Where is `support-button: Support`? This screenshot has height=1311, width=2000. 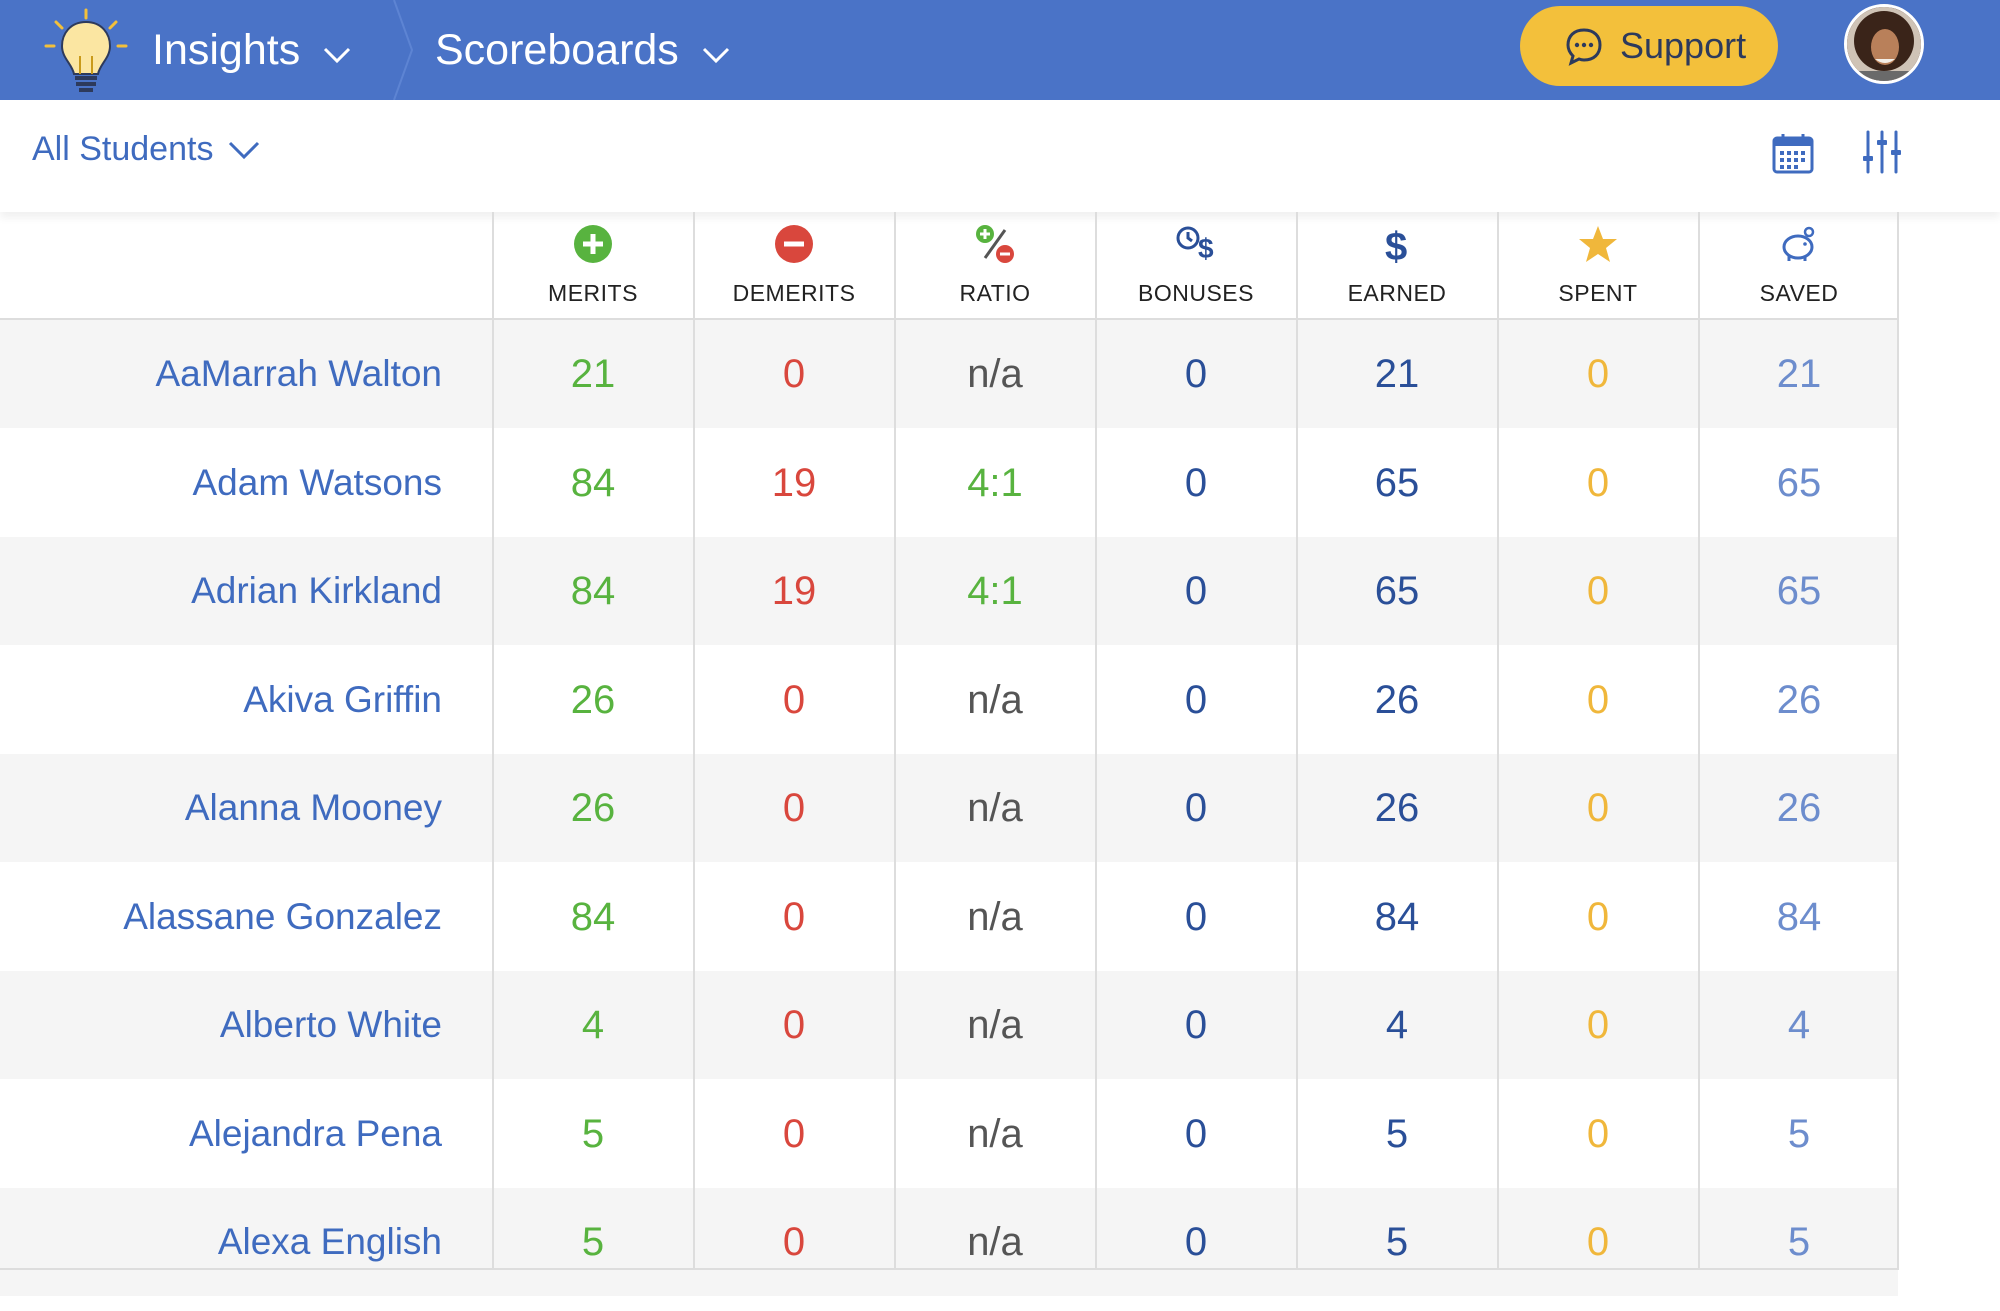 support-button: Support is located at coordinates (1649, 46).